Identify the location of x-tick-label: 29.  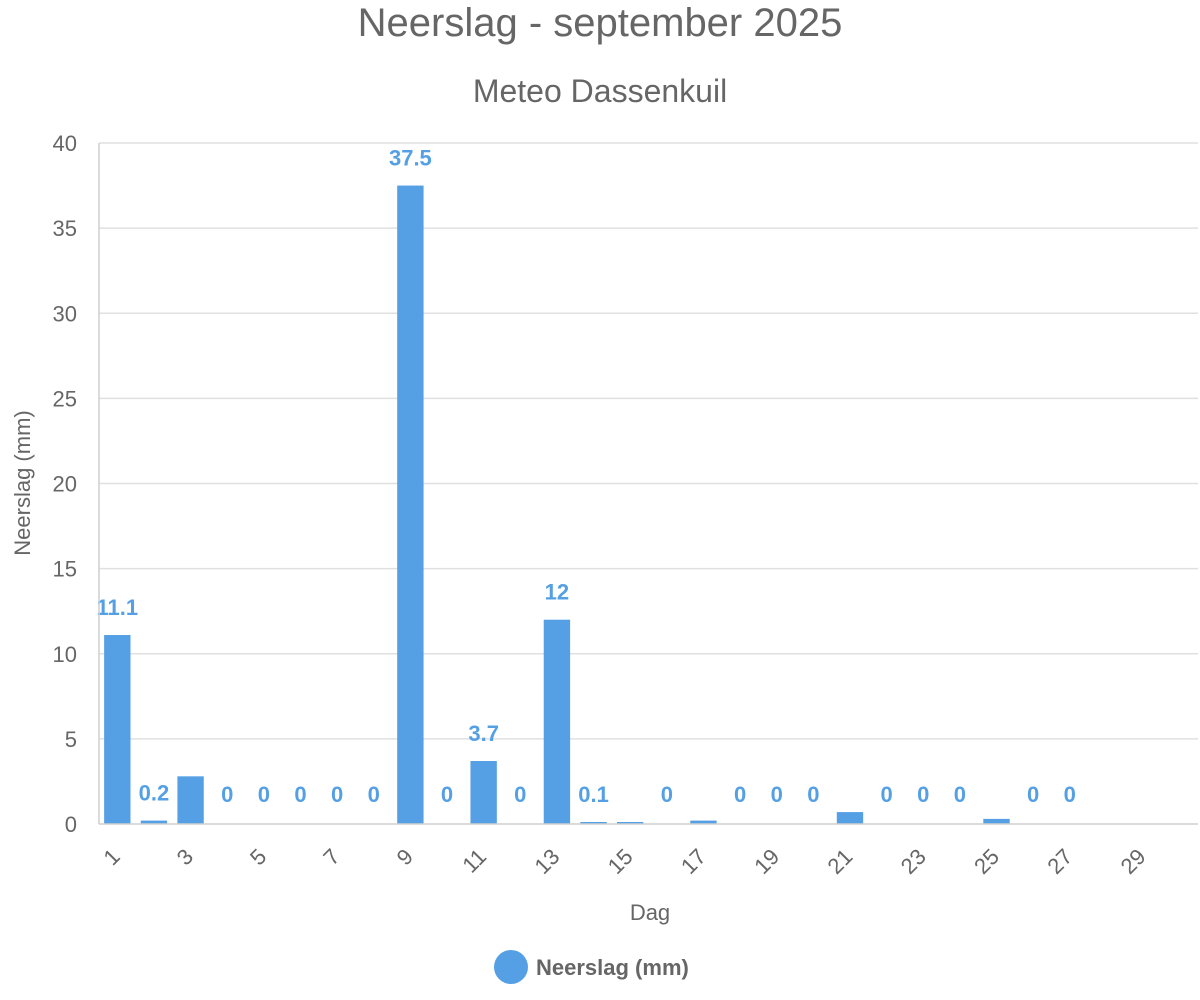
(1133, 861).